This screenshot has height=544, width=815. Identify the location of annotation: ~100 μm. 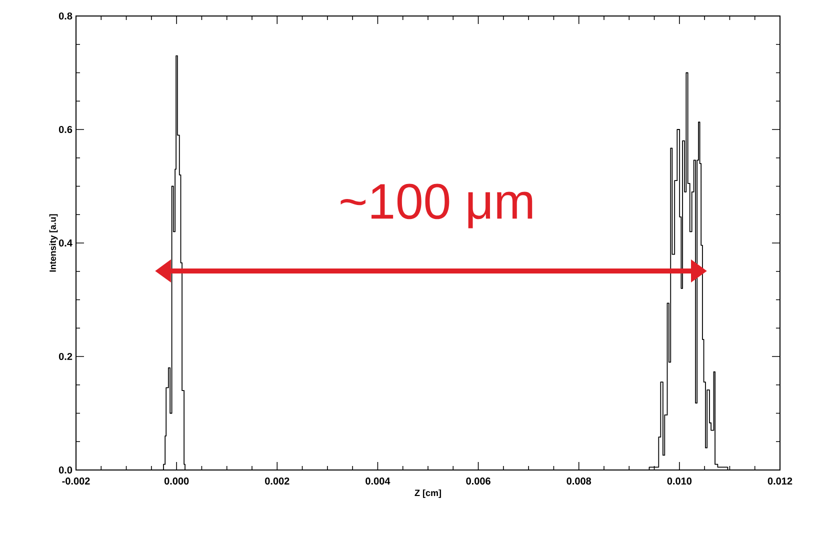
(436, 206).